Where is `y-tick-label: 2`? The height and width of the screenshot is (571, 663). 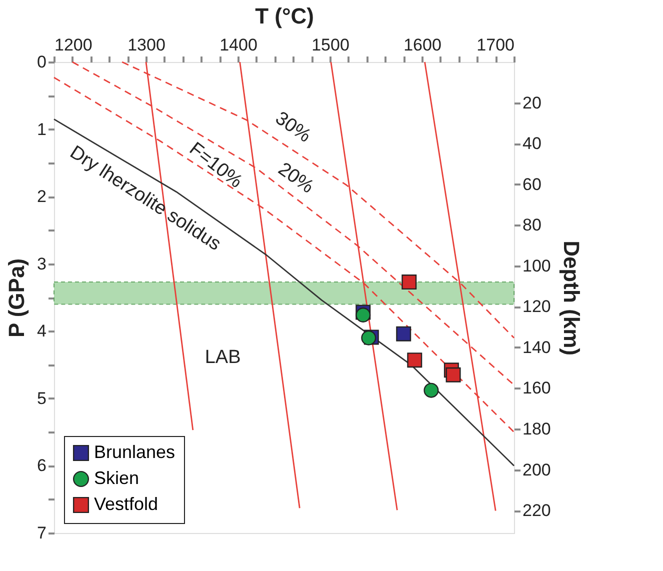
y-tick-label: 2 is located at coordinates (41, 196).